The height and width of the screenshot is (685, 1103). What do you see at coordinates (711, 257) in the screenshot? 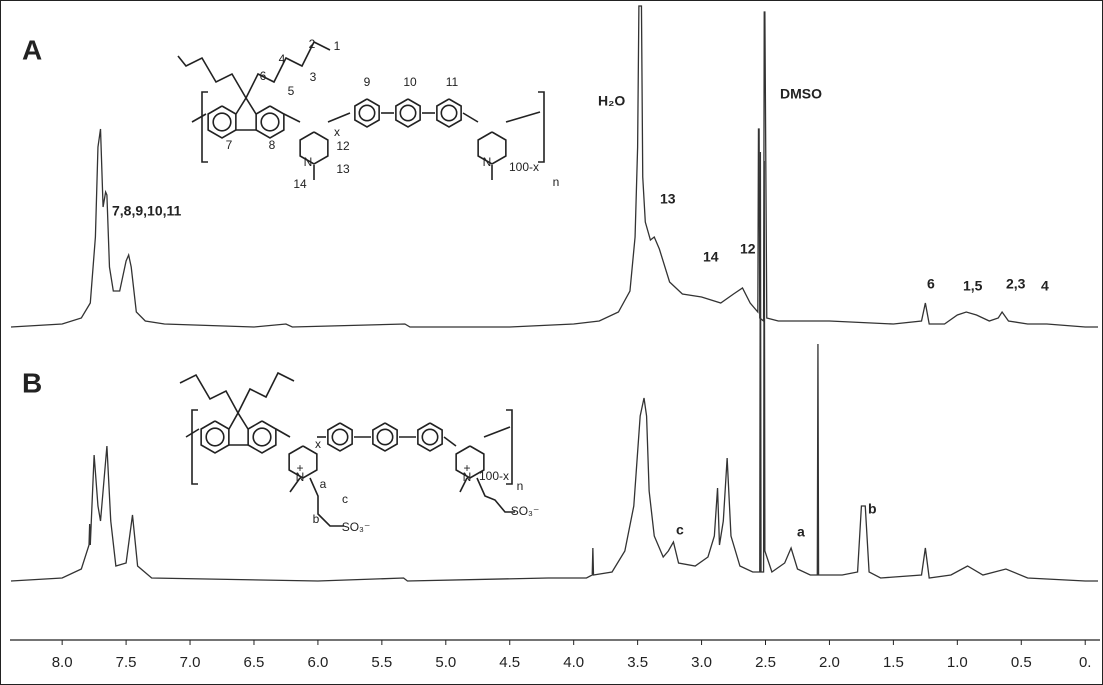
I see `peak-label: 14` at bounding box center [711, 257].